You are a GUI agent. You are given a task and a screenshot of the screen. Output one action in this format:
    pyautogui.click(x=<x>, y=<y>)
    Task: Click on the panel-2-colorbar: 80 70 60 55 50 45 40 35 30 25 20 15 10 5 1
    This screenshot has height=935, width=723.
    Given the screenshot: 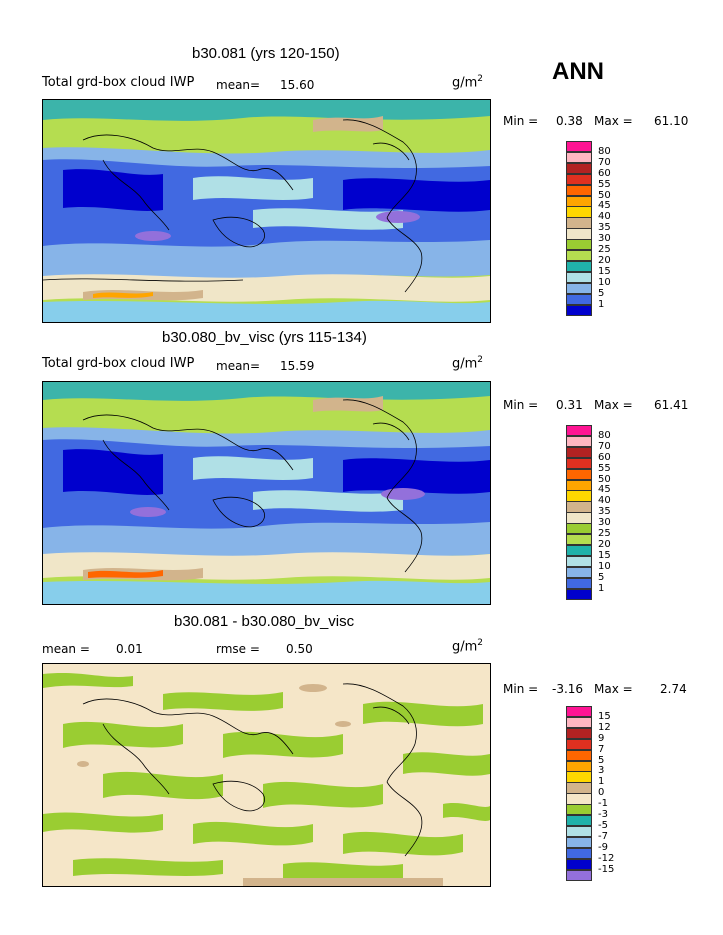 What is the action you would take?
    pyautogui.click(x=601, y=512)
    